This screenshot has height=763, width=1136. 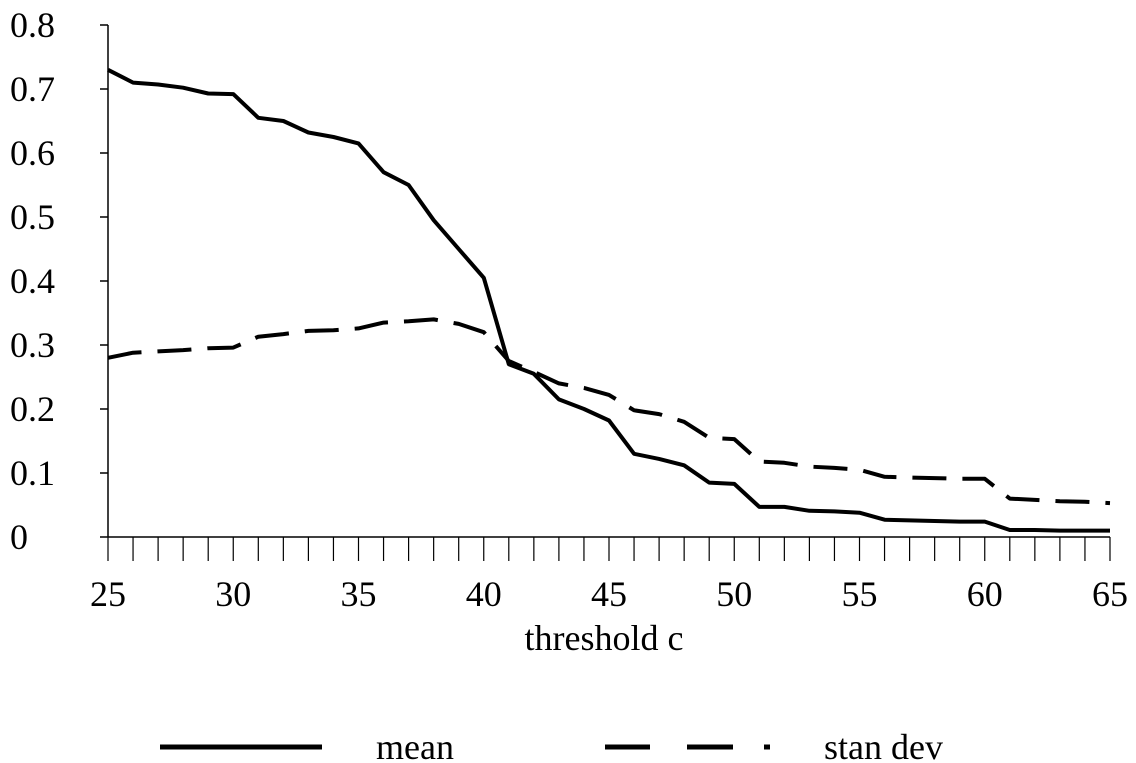 What do you see at coordinates (32, 281) in the screenshot?
I see `y-tick-label: 0.4` at bounding box center [32, 281].